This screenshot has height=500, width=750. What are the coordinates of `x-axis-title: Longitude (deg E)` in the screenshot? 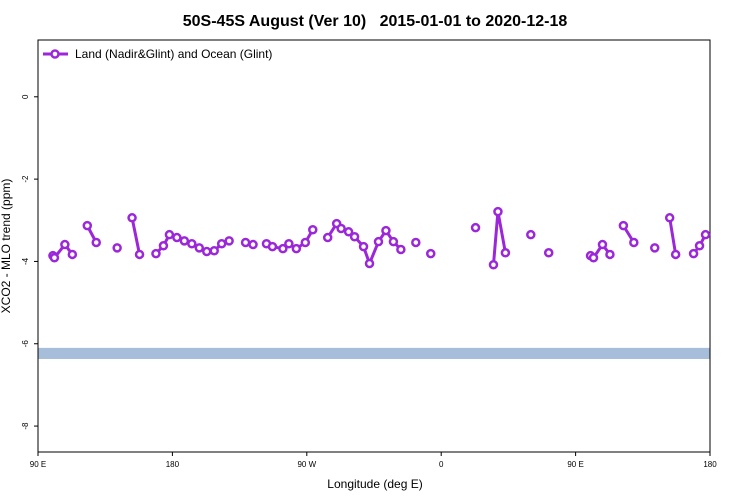 It's located at (374, 484).